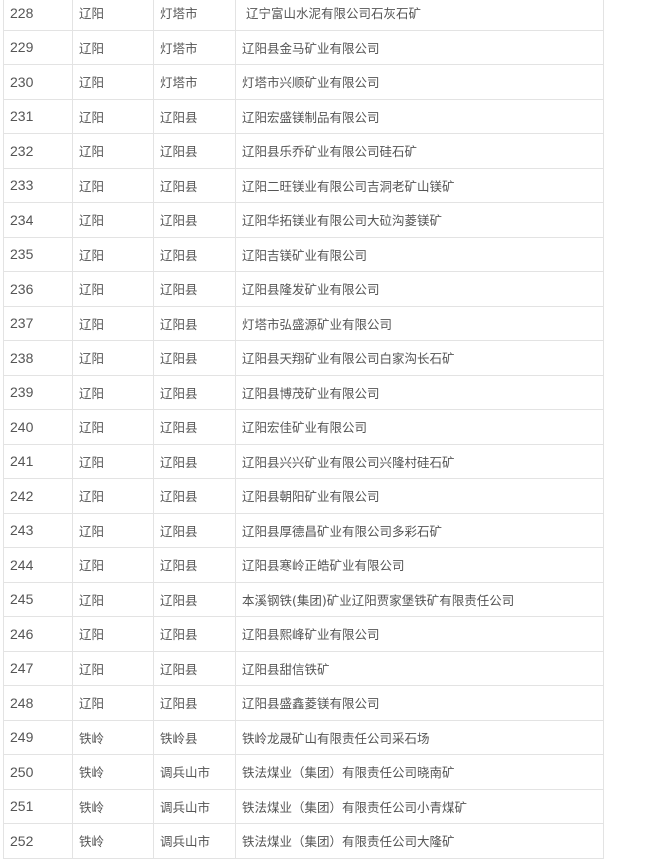 This screenshot has height=862, width=669. Describe the element at coordinates (419, 806) in the screenshot. I see `company-name-cell: 铁法煤业（集团）有限责任公司小青煤矿` at that location.